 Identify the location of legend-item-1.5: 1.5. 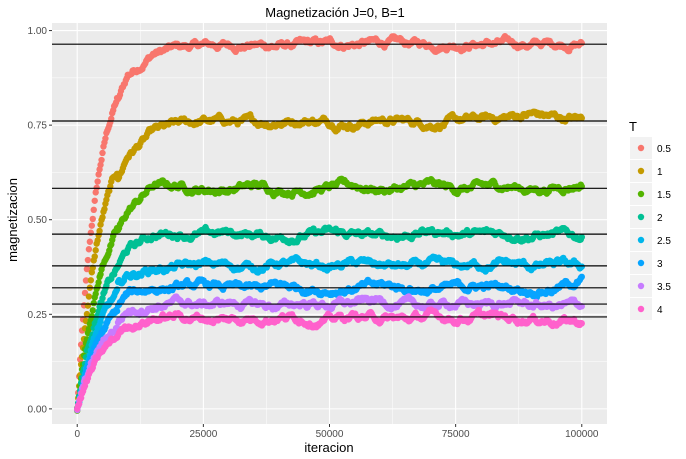
(650, 194).